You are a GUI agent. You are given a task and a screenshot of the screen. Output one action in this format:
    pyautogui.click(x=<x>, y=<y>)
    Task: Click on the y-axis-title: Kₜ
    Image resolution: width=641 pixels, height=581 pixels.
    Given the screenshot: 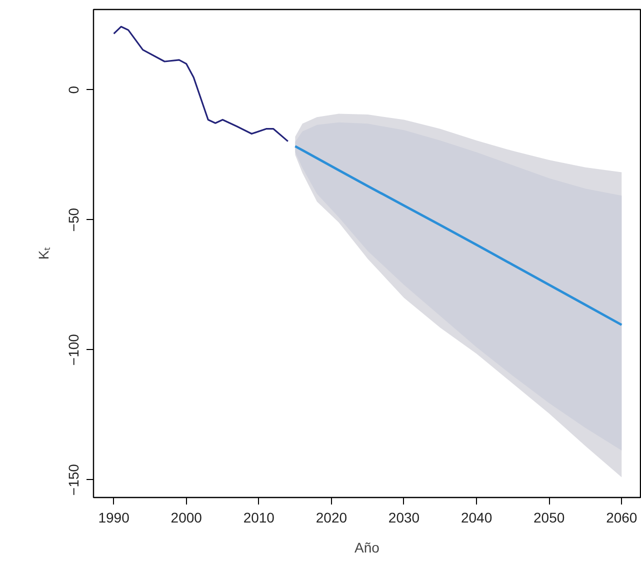 What is the action you would take?
    pyautogui.click(x=44, y=253)
    